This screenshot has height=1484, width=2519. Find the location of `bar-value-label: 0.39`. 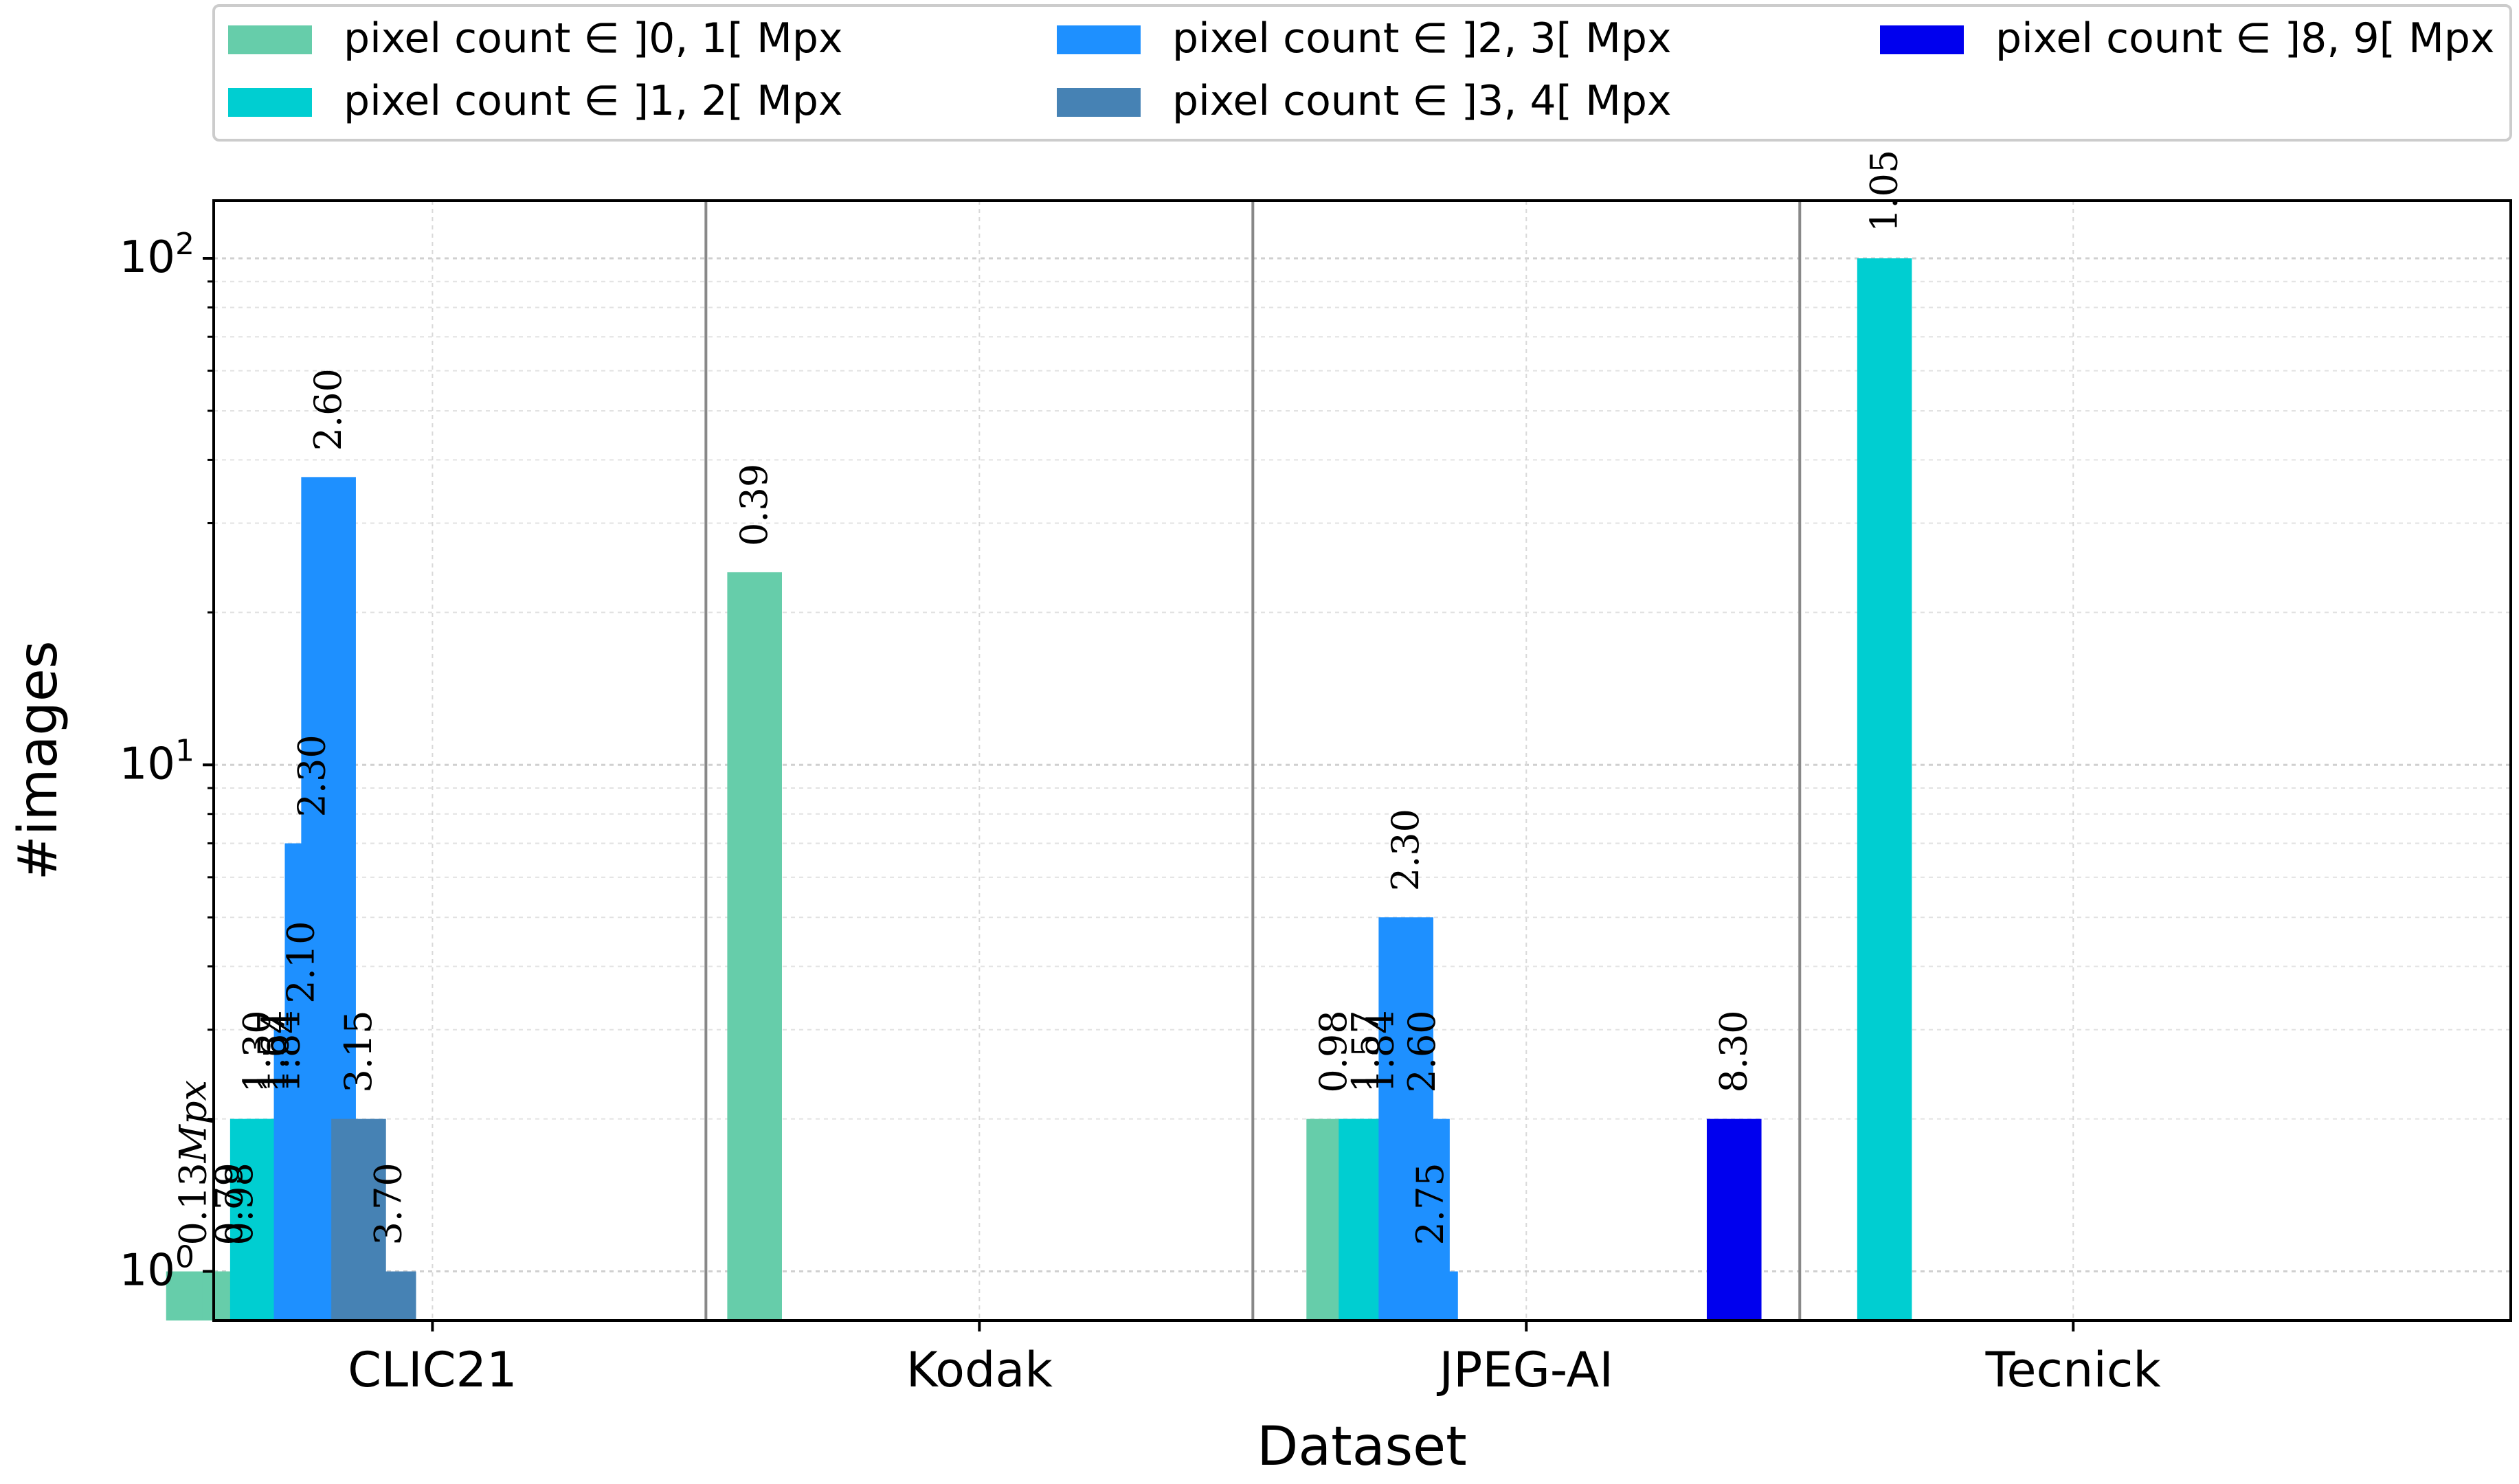

bar-value-label: 0.39 is located at coordinates (754, 505).